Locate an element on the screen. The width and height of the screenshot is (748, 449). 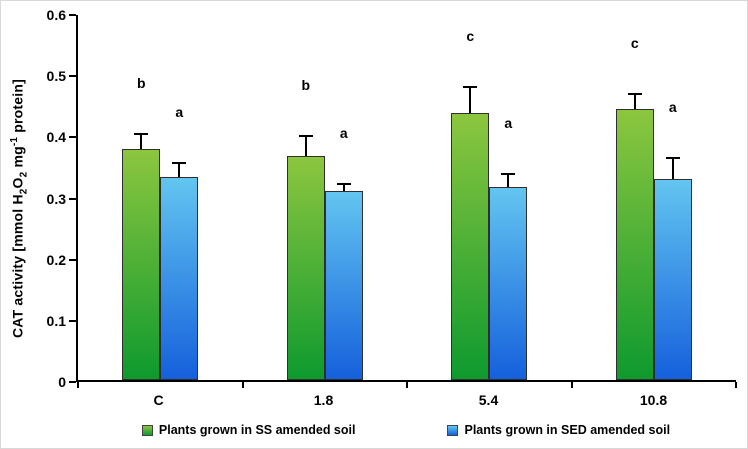
y-tick-label: 0.3 is located at coordinates (56, 198).